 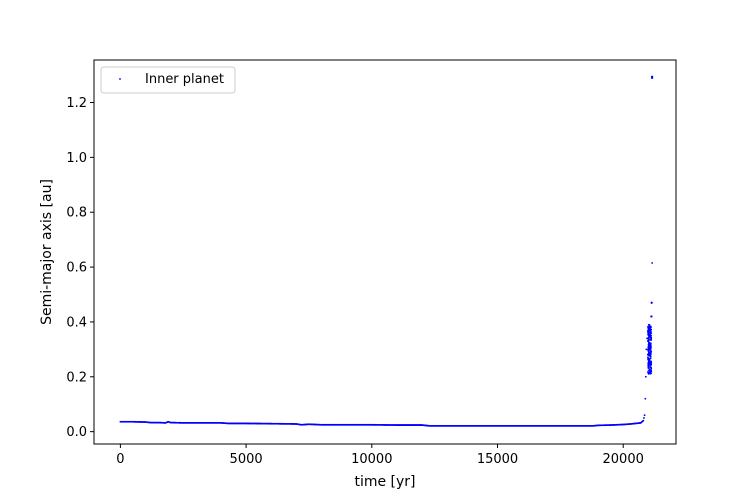 What do you see at coordinates (76, 432) in the screenshot?
I see `y-tick-label-0: 0.0` at bounding box center [76, 432].